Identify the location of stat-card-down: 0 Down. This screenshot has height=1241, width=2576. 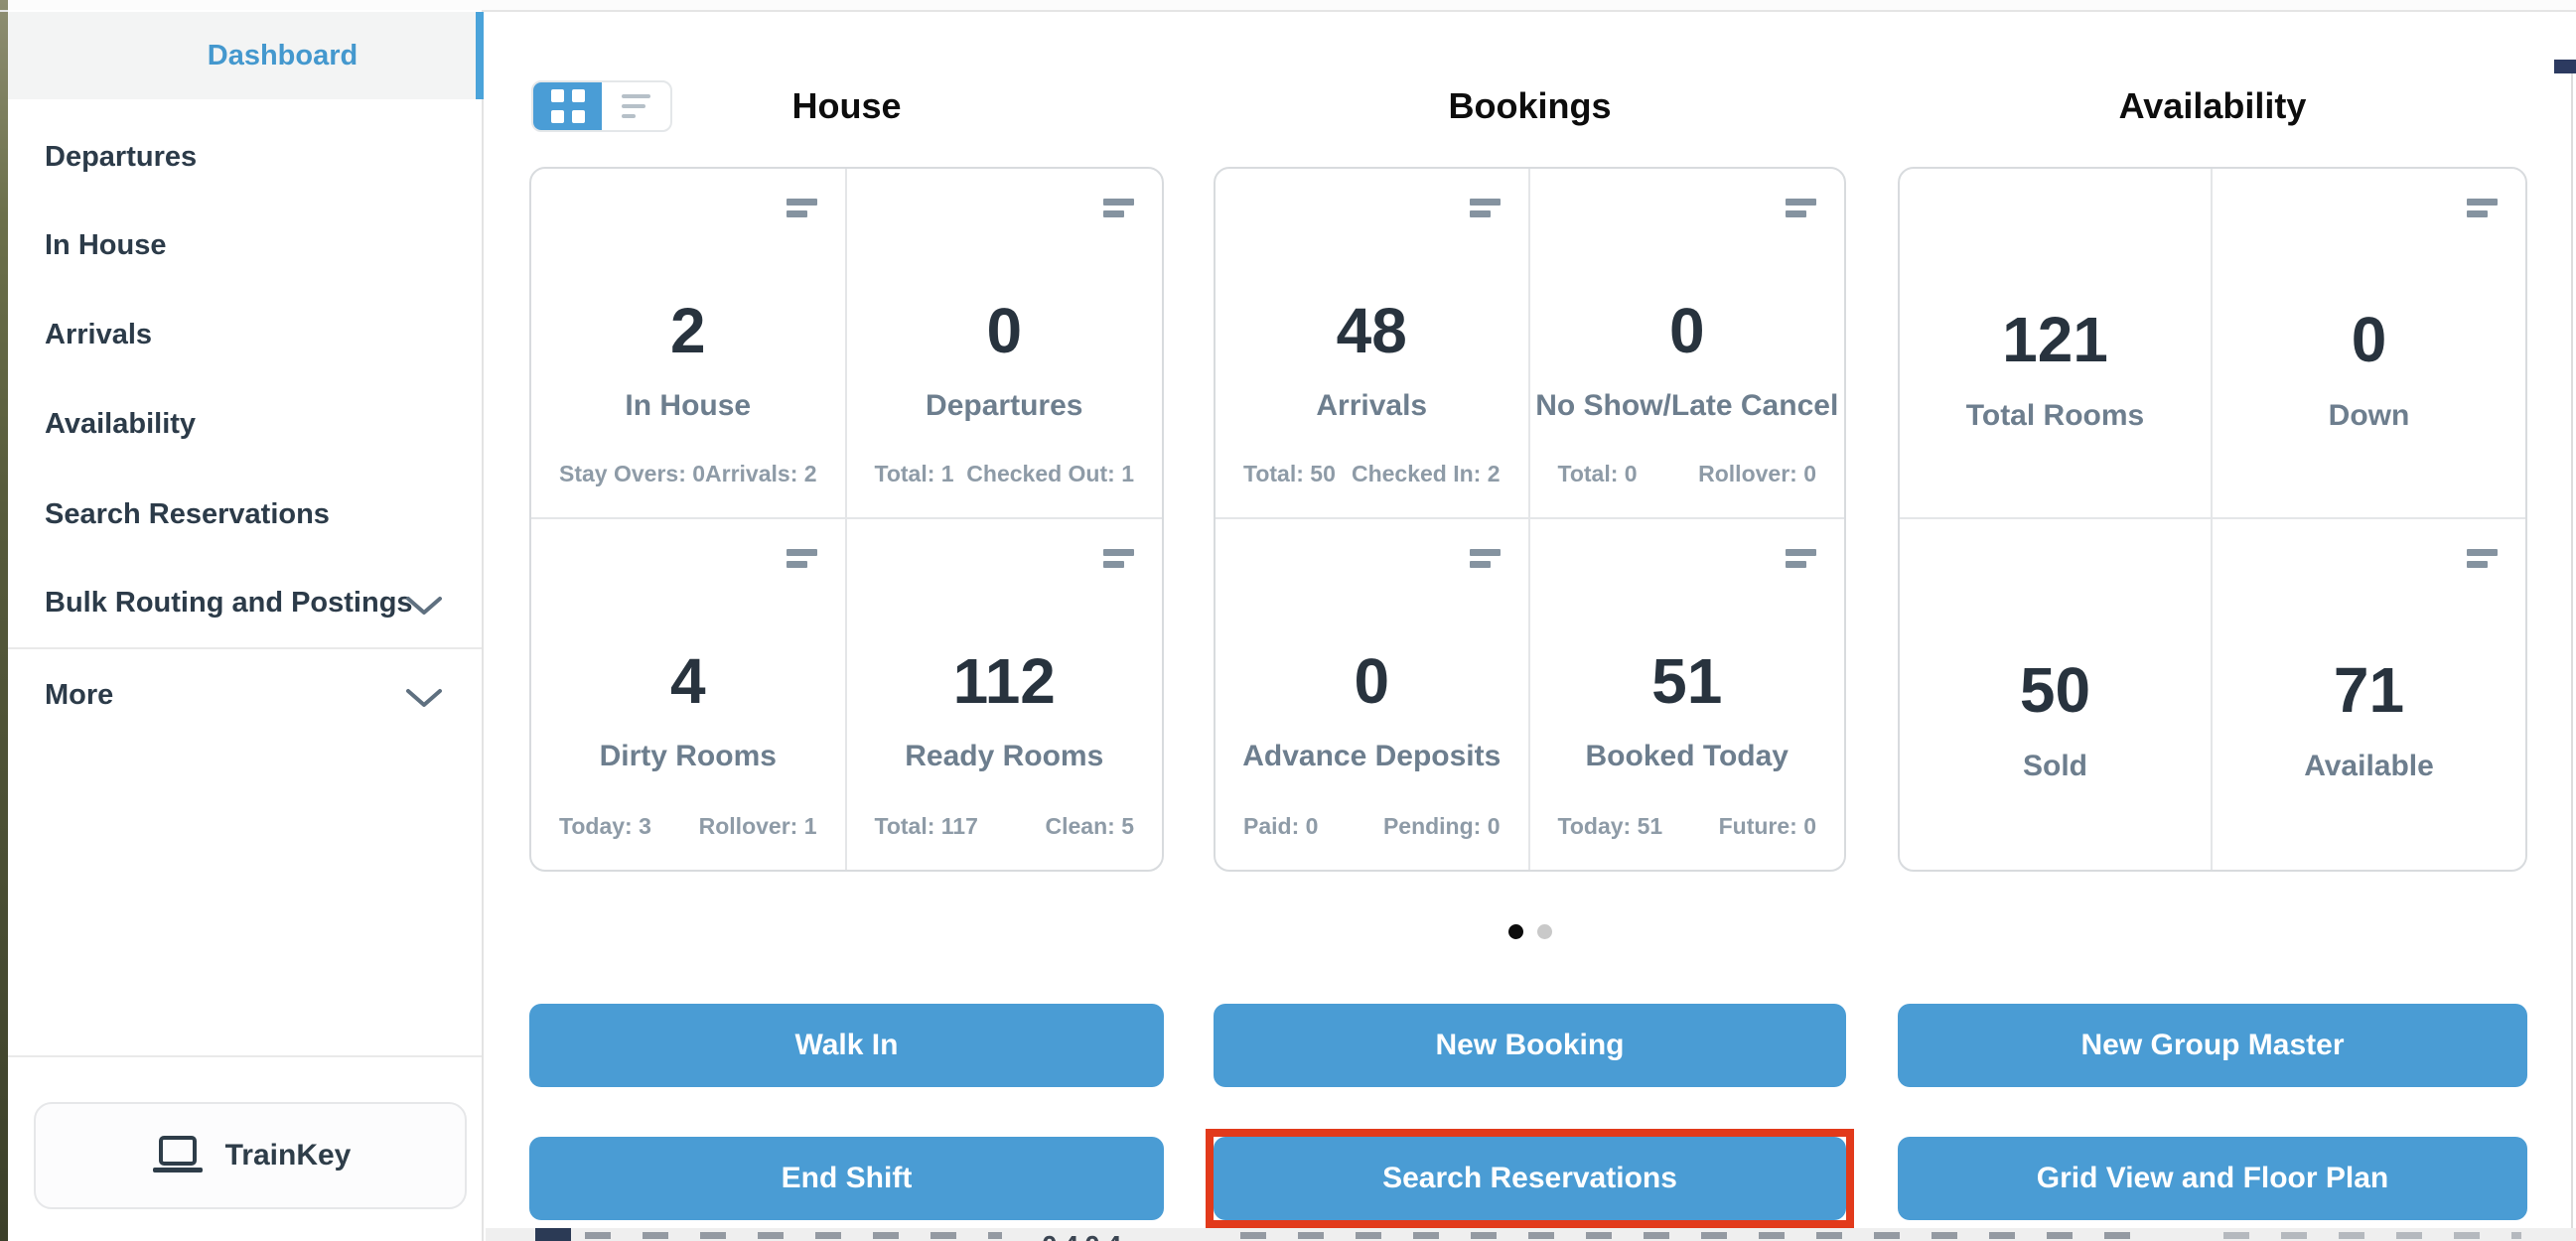
(2369, 344).